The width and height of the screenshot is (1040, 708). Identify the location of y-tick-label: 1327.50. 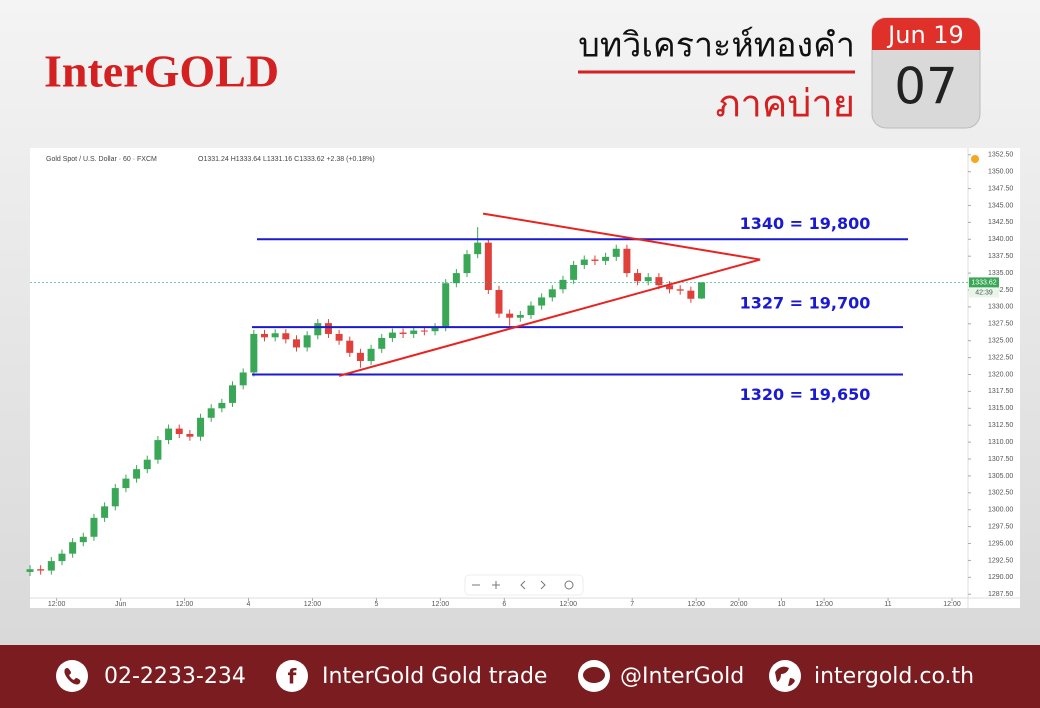
(1000, 324).